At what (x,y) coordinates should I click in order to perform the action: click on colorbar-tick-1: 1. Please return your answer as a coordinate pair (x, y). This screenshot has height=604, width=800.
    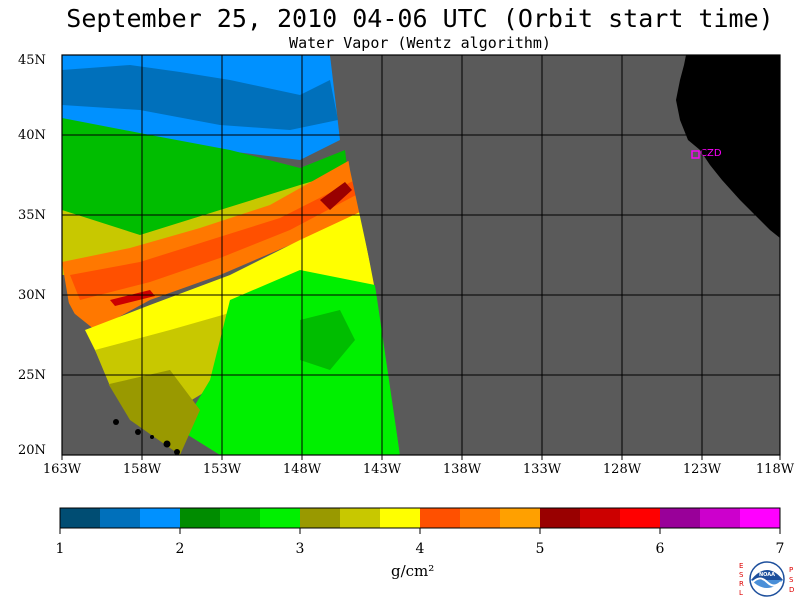
    Looking at the image, I should click on (60, 549).